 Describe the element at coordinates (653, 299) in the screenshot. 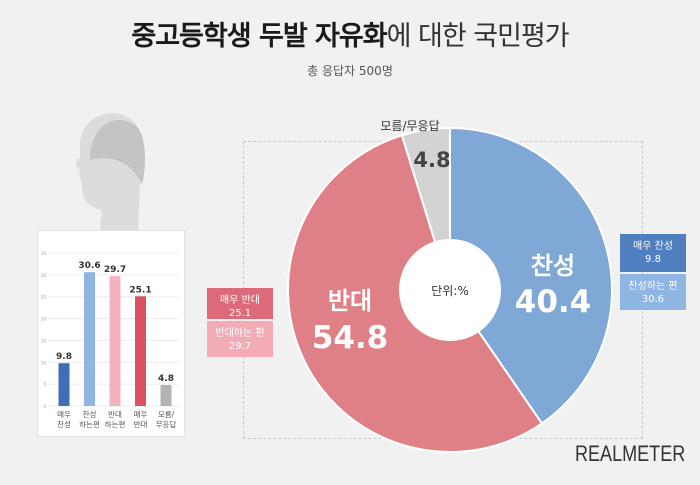

I see `somewhat-approve-value: 30.6` at that location.